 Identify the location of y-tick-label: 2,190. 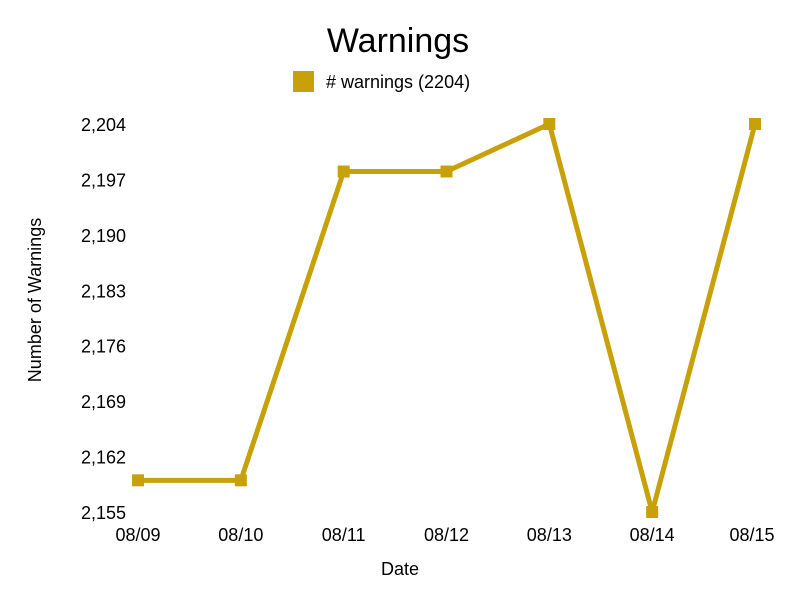
(103, 236).